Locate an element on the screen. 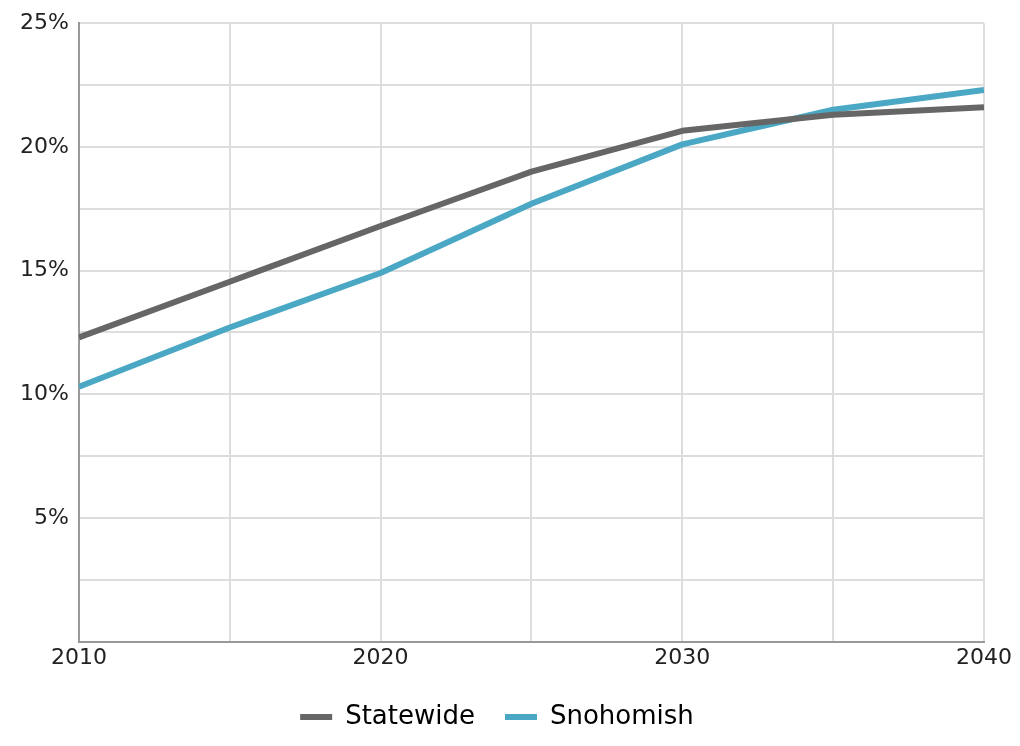 The image size is (1020, 746). x-tick-label: 2030 is located at coordinates (682, 656).